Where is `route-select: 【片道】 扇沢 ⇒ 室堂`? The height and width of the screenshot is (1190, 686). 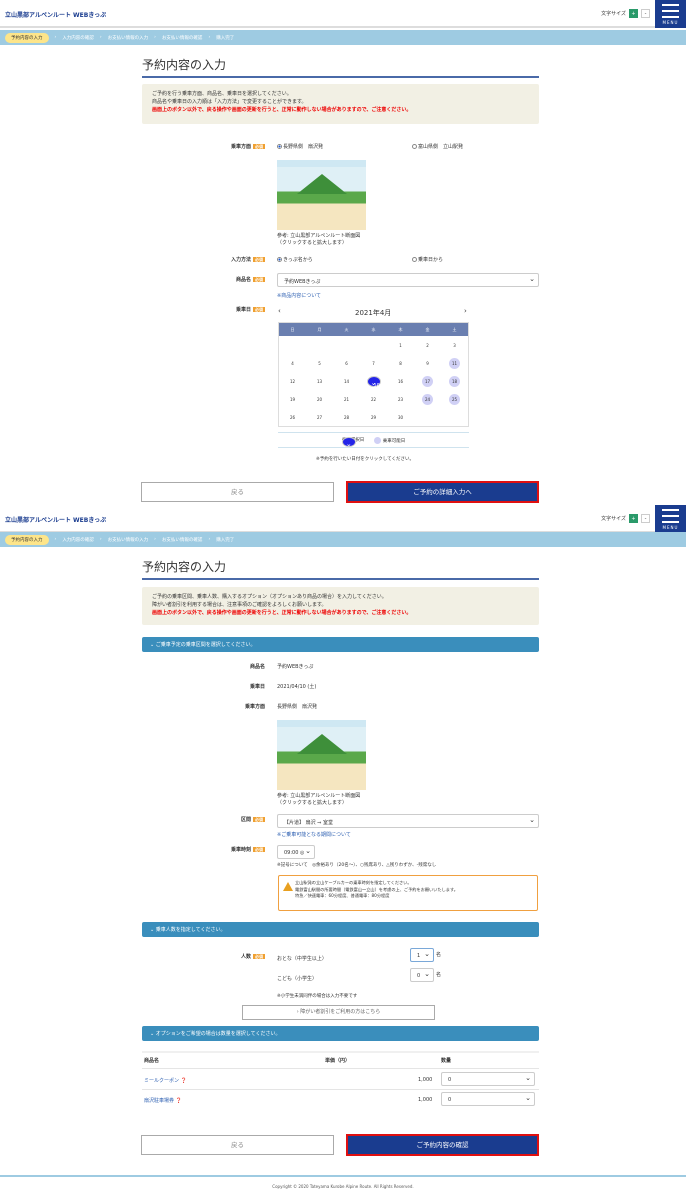
route-select: 【片道】 扇沢 ⇒ 室堂 is located at coordinates (408, 821).